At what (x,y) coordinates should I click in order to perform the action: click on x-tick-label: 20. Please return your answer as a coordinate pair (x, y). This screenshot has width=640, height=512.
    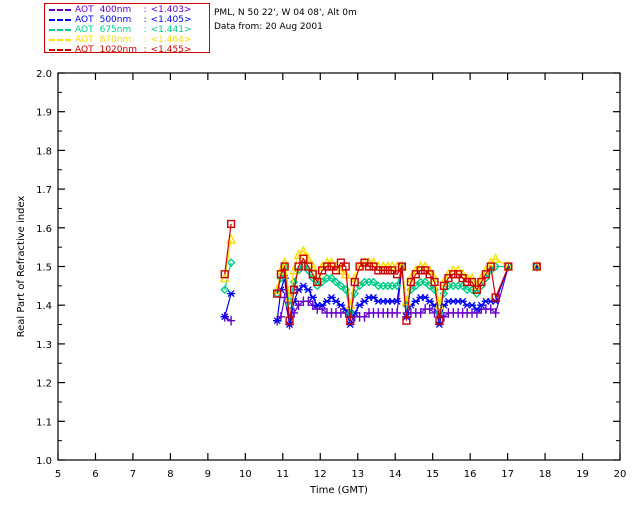
    Looking at the image, I should click on (620, 474).